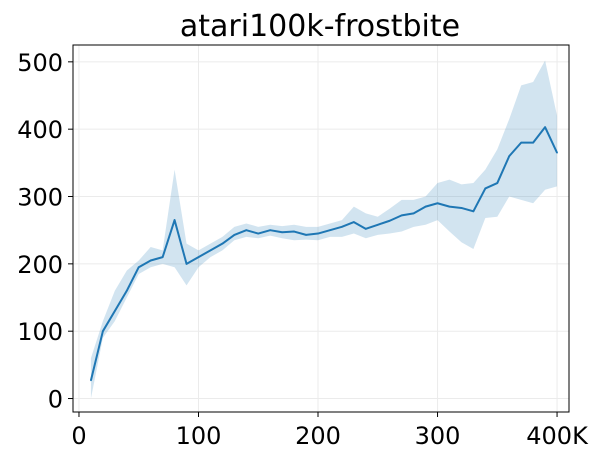  What do you see at coordinates (55, 400) in the screenshot?
I see `y-tick-label: 0` at bounding box center [55, 400].